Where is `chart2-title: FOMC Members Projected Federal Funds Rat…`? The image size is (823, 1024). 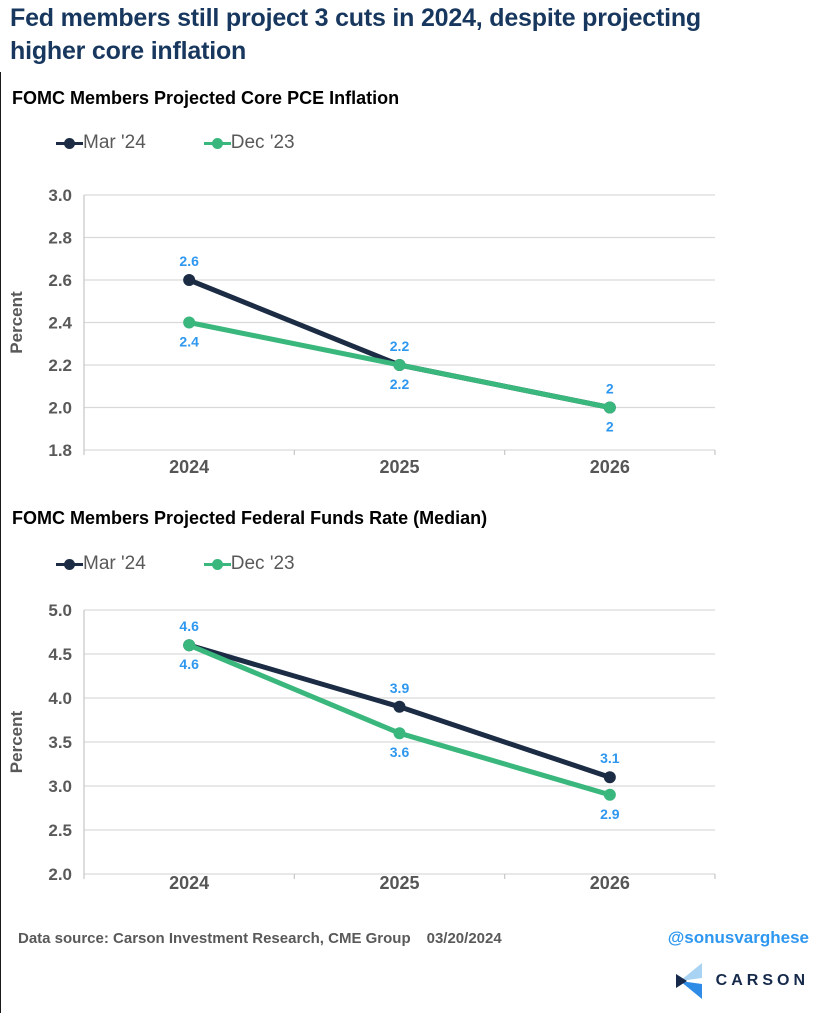
chart2-title: FOMC Members Projected Federal Funds Rat… is located at coordinates (250, 518).